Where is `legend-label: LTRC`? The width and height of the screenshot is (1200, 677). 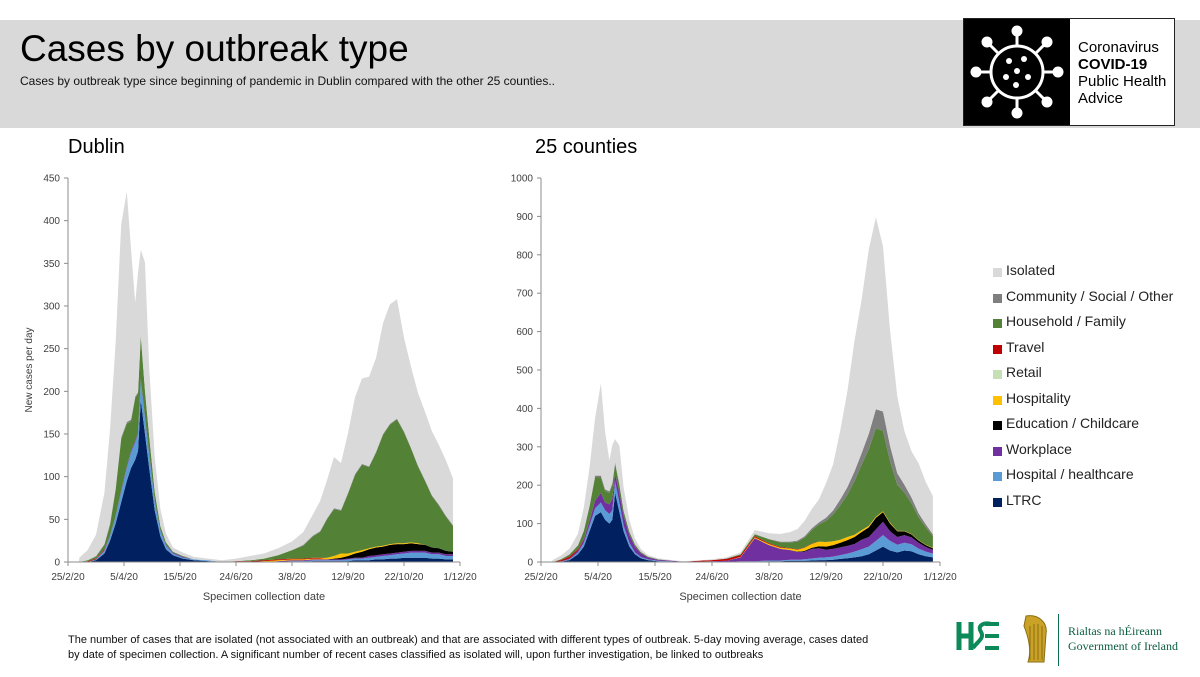
legend-label: LTRC is located at coordinates (1024, 499).